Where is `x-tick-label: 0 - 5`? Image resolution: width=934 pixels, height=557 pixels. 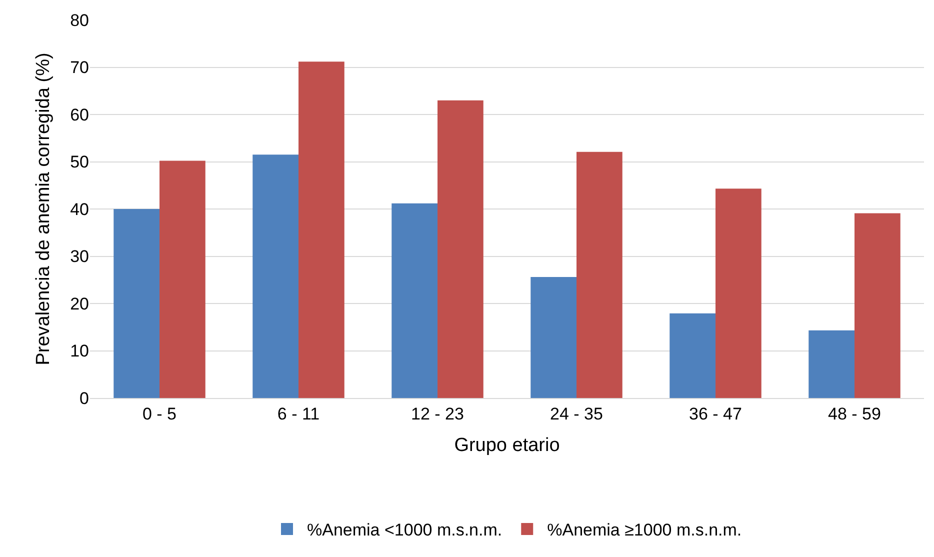 x-tick-label: 0 - 5 is located at coordinates (159, 414).